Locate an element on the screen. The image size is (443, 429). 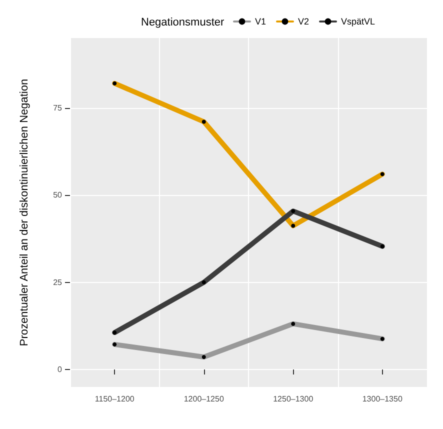
y-axis-title: Prozentualer Anteil an der diskontinuierlichen Negation is located at coordinates (24, 212).